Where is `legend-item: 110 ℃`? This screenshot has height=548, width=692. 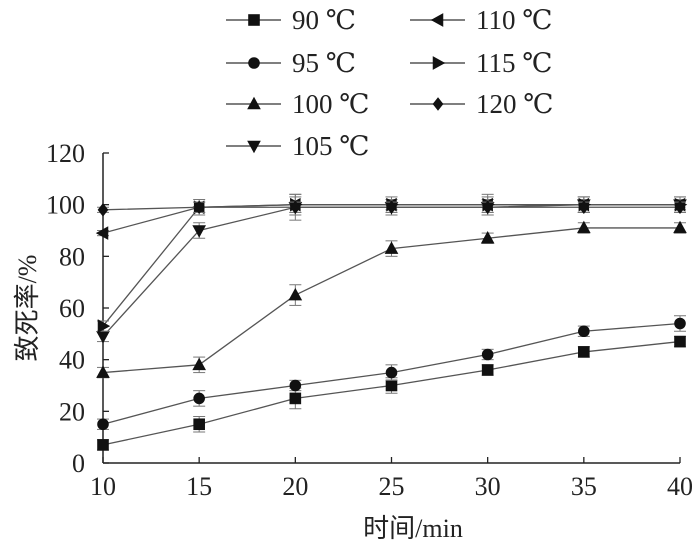
legend-item: 110 ℃ is located at coordinates (481, 20).